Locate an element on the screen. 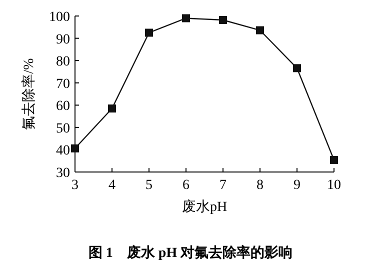  x-tick-label: 9 is located at coordinates (297, 185).